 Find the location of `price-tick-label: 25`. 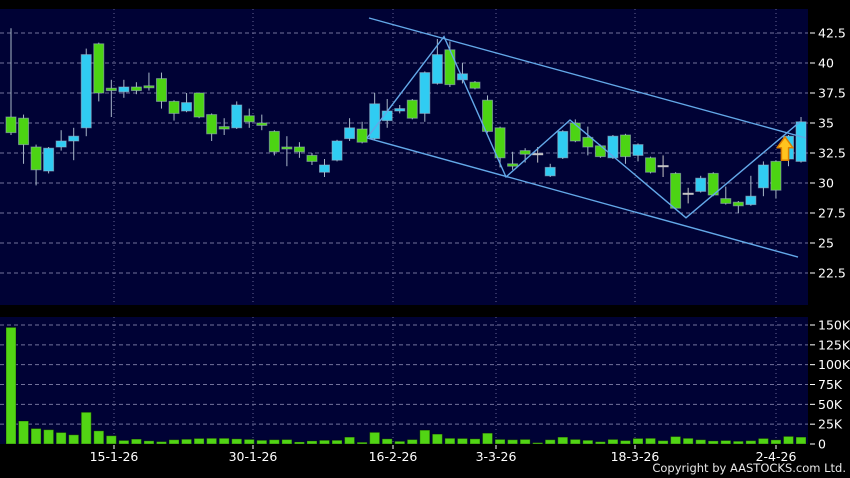

price-tick-label: 25 is located at coordinates (826, 243).